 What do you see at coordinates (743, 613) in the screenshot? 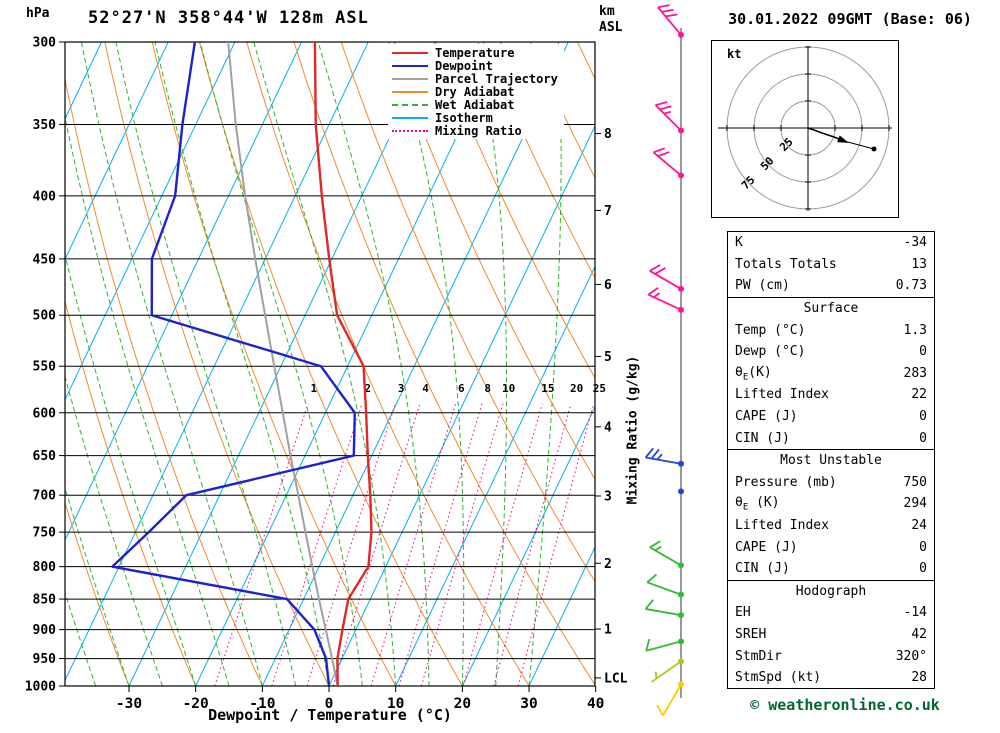
I see `stats-label: EH` at bounding box center [743, 613].